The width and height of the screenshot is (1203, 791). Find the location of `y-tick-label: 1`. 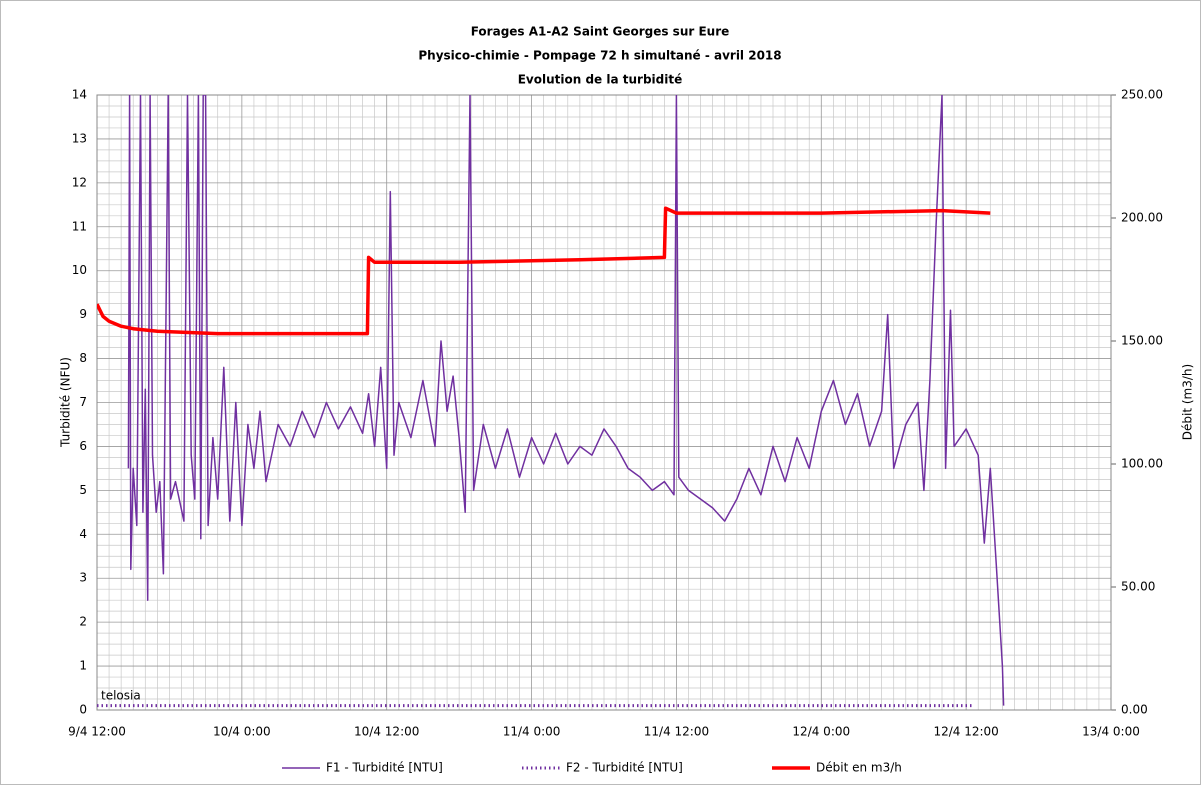

y-tick-label: 1 is located at coordinates (83, 666).